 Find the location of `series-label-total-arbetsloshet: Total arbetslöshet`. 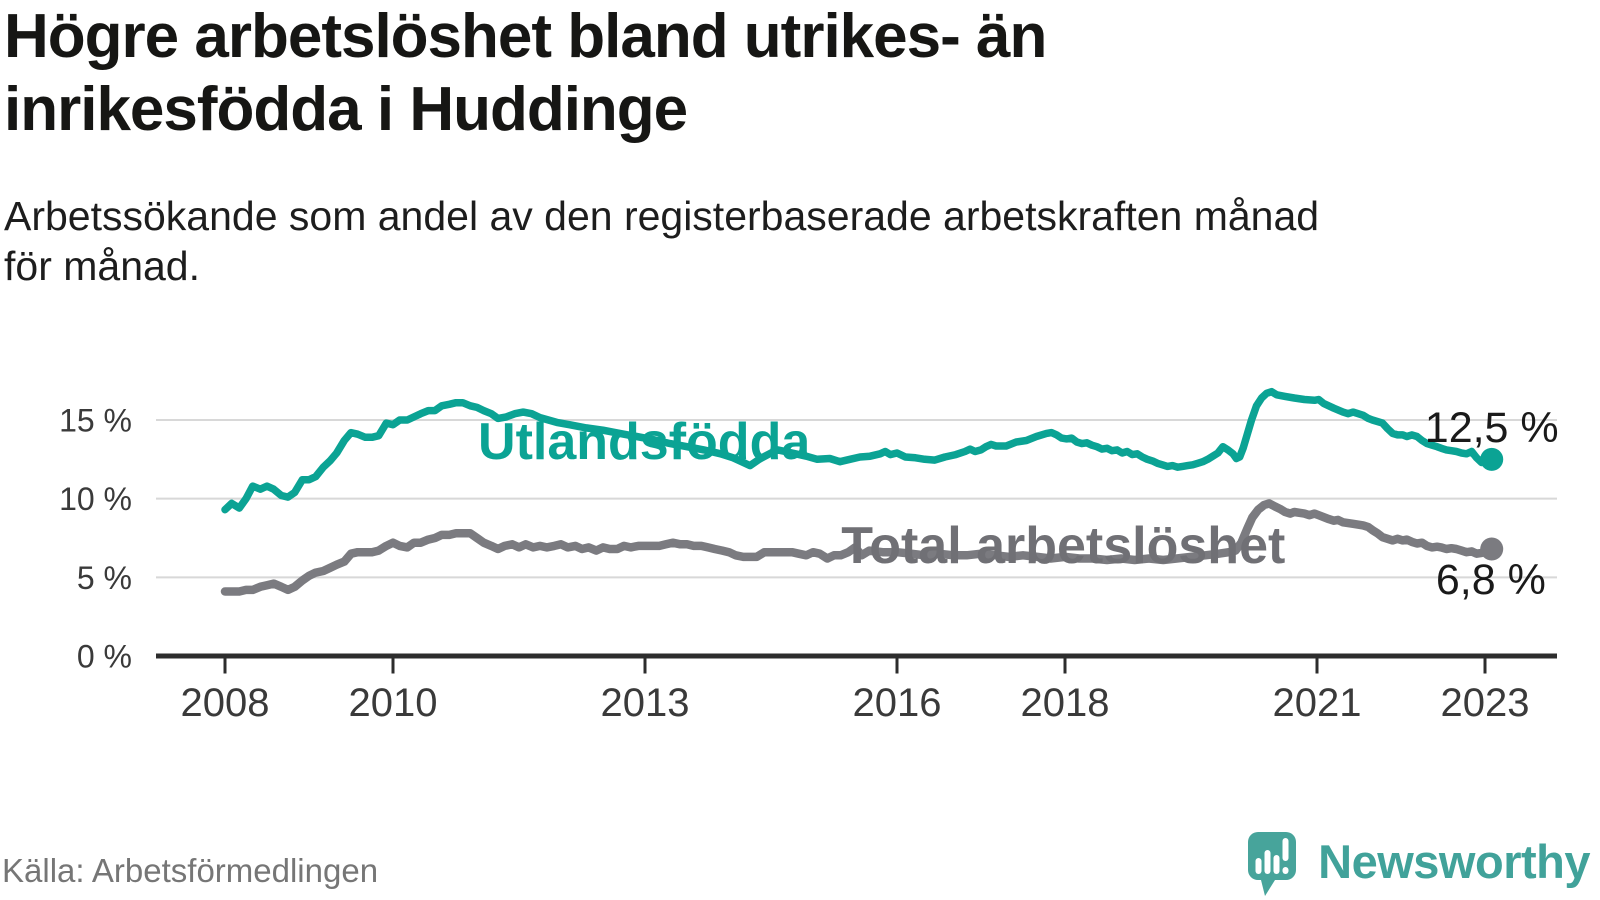

series-label-total-arbetsloshet: Total arbetslöshet is located at coordinates (1063, 546).